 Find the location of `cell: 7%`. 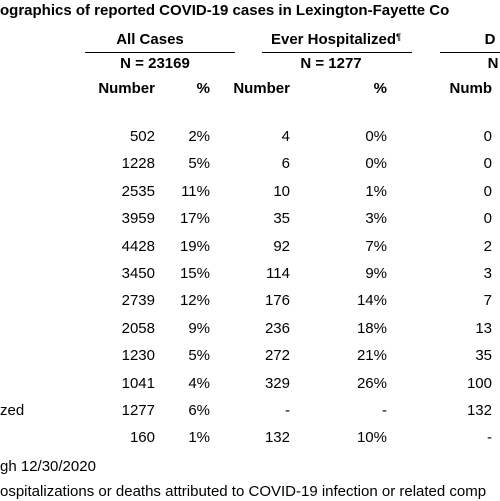

cell: 7% is located at coordinates (376, 246).